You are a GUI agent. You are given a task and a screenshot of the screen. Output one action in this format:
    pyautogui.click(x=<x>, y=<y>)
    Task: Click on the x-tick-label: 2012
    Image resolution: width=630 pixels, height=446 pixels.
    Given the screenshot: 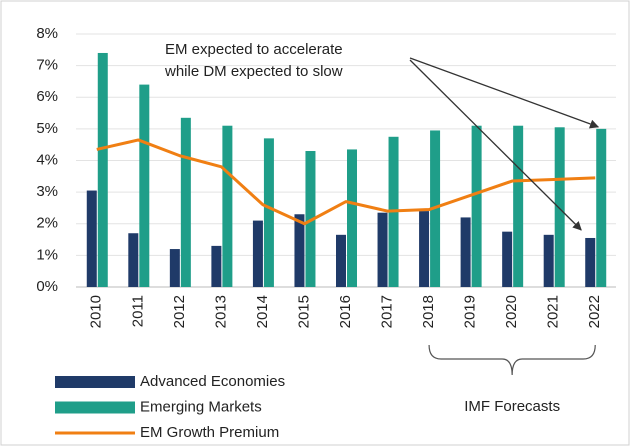 What is the action you would take?
    pyautogui.click(x=179, y=311)
    